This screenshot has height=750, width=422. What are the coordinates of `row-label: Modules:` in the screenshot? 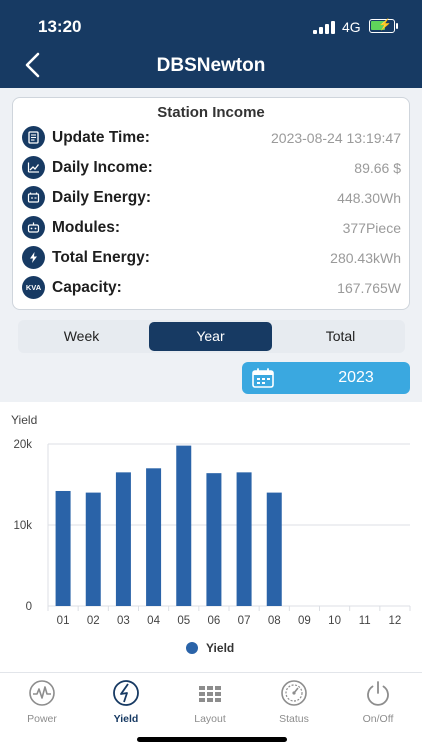 It's located at (86, 227).